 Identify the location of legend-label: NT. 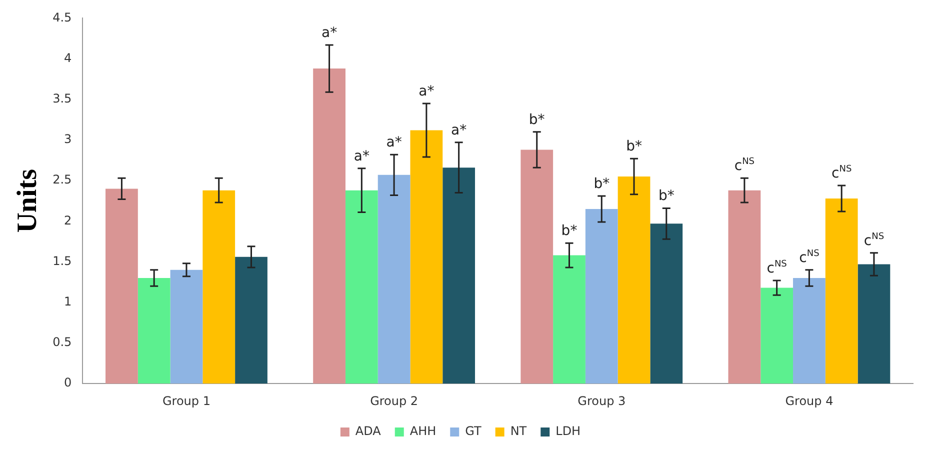
(519, 431).